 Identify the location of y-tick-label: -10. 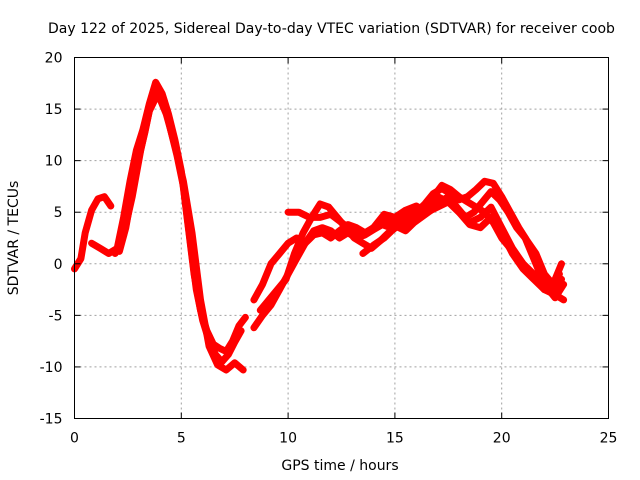
(51, 368).